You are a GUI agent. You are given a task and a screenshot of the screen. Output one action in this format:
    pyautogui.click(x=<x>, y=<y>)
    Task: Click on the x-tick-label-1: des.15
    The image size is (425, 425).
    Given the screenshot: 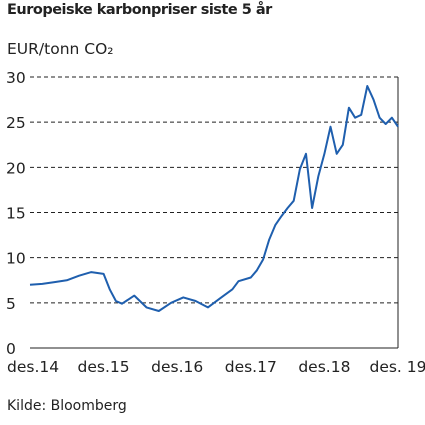 What is the action you would take?
    pyautogui.click(x=104, y=367)
    